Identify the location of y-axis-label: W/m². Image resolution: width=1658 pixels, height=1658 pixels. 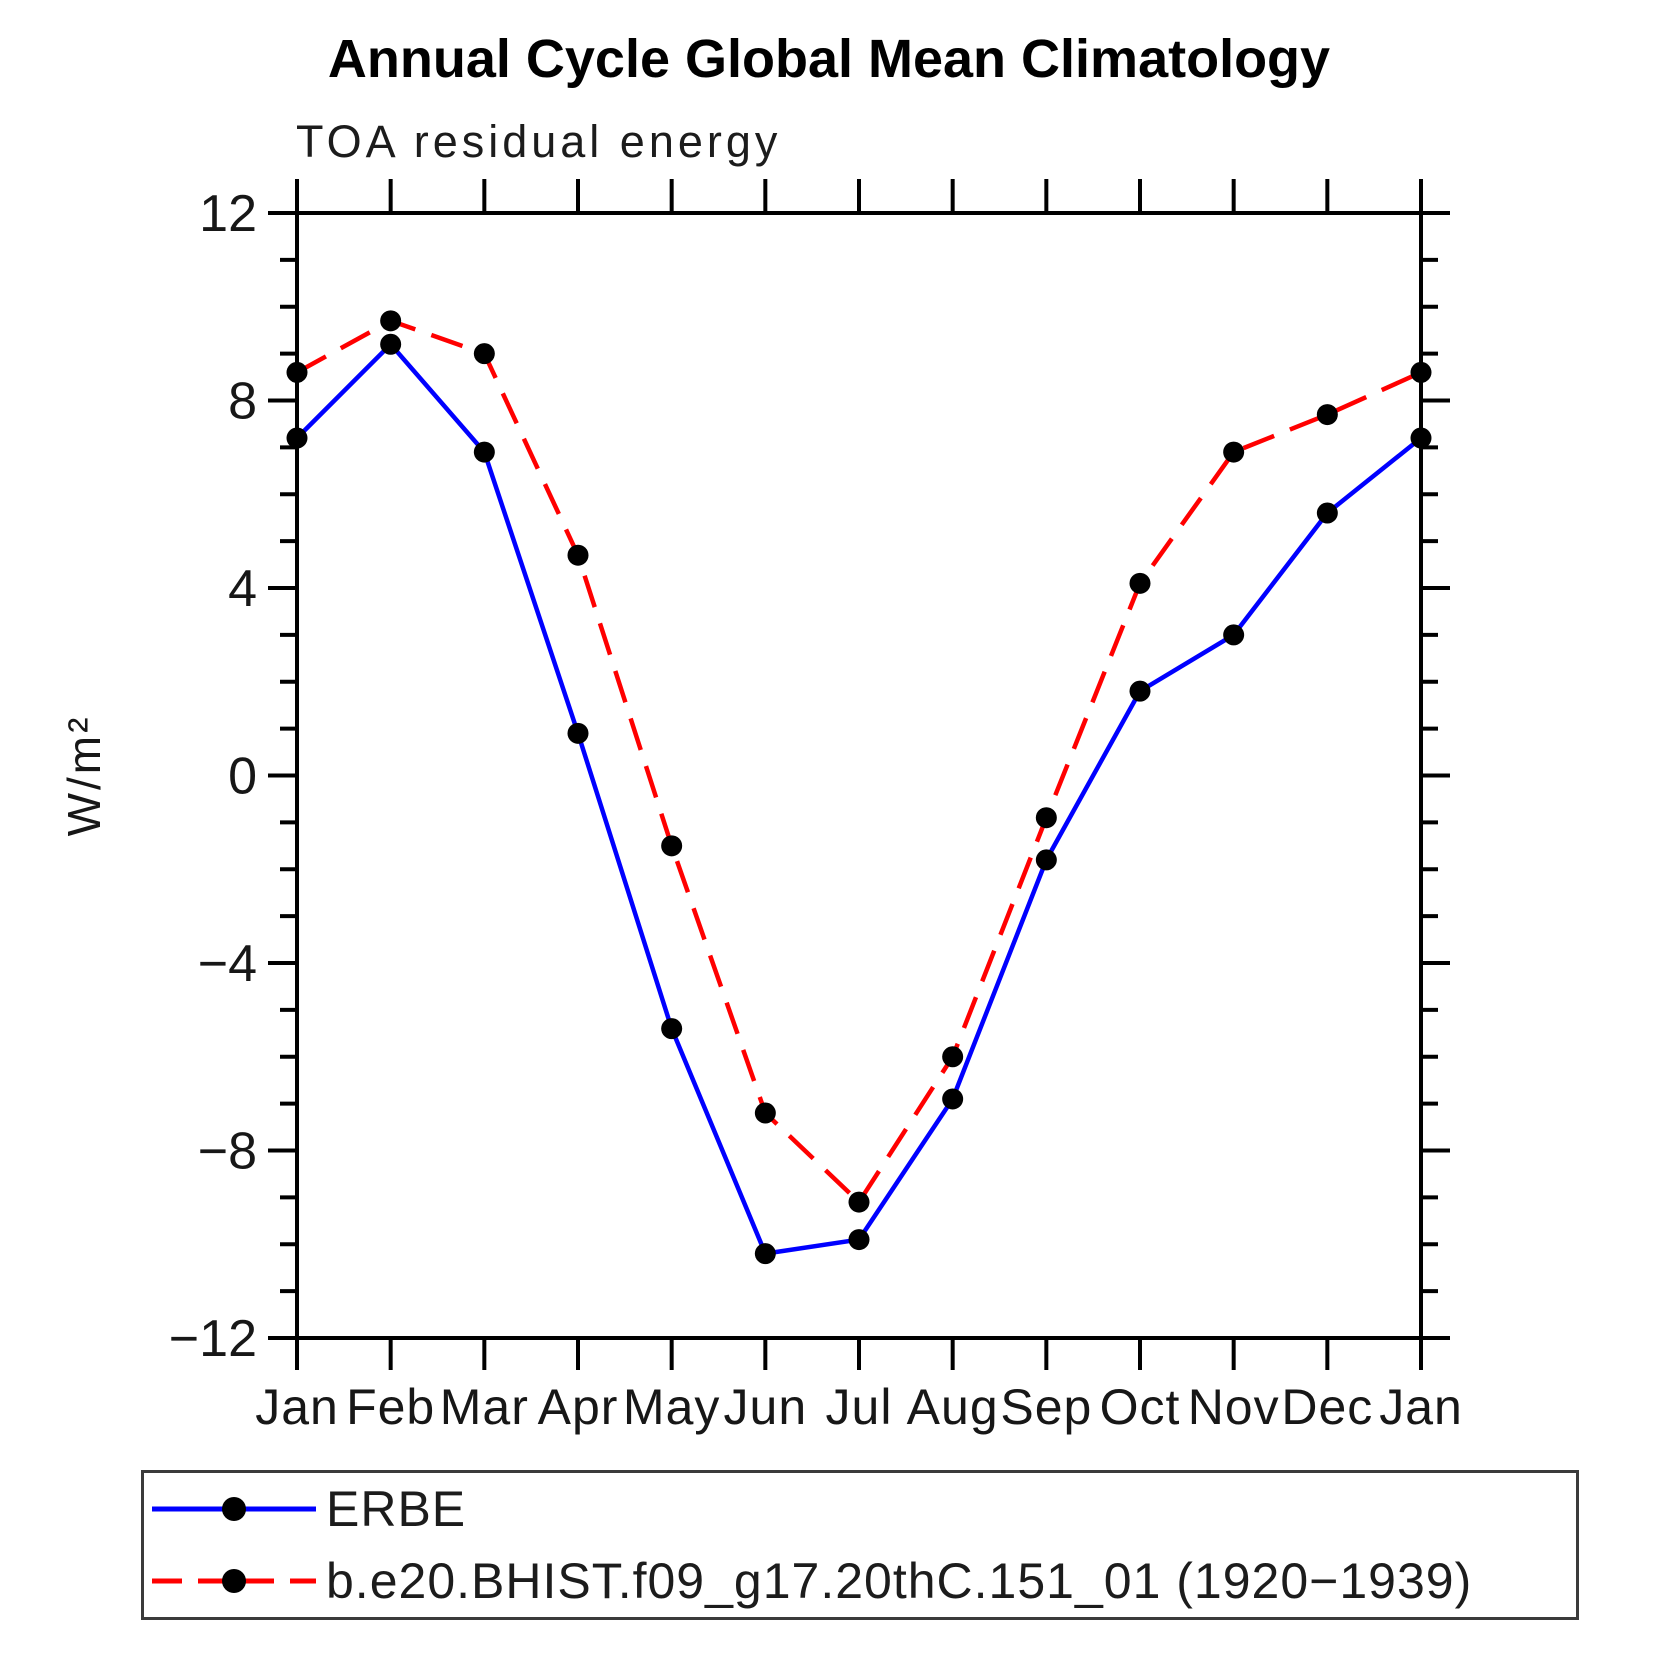
(84, 776).